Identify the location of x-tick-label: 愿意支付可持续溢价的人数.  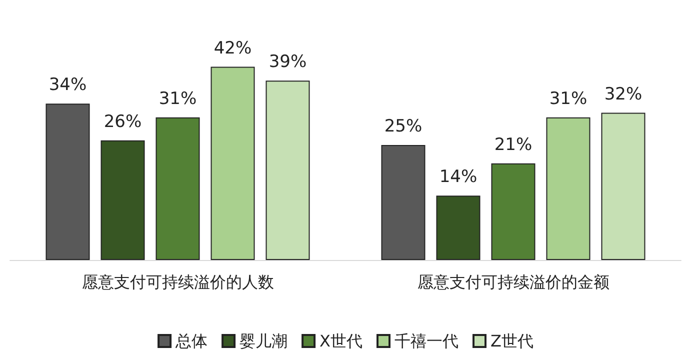
(178, 282).